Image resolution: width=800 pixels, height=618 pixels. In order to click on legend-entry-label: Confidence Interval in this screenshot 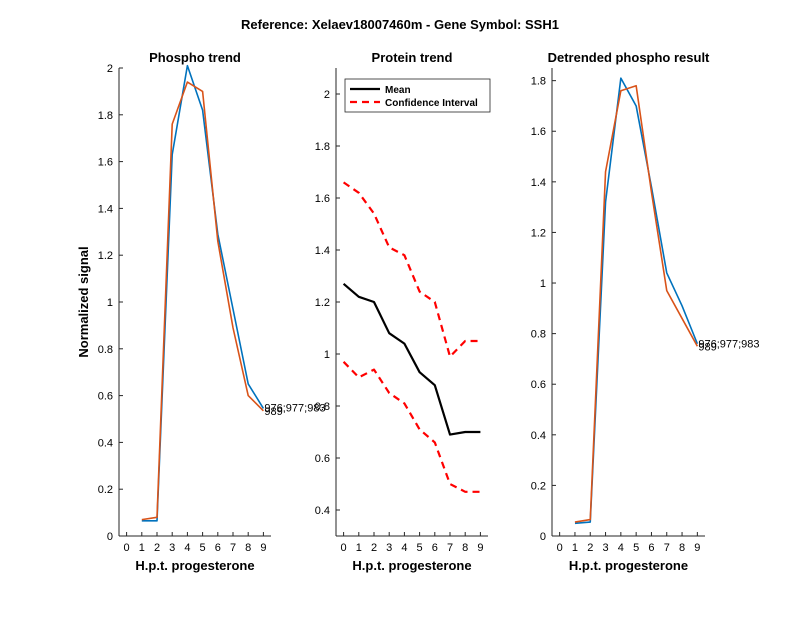, I will do `click(431, 103)`.